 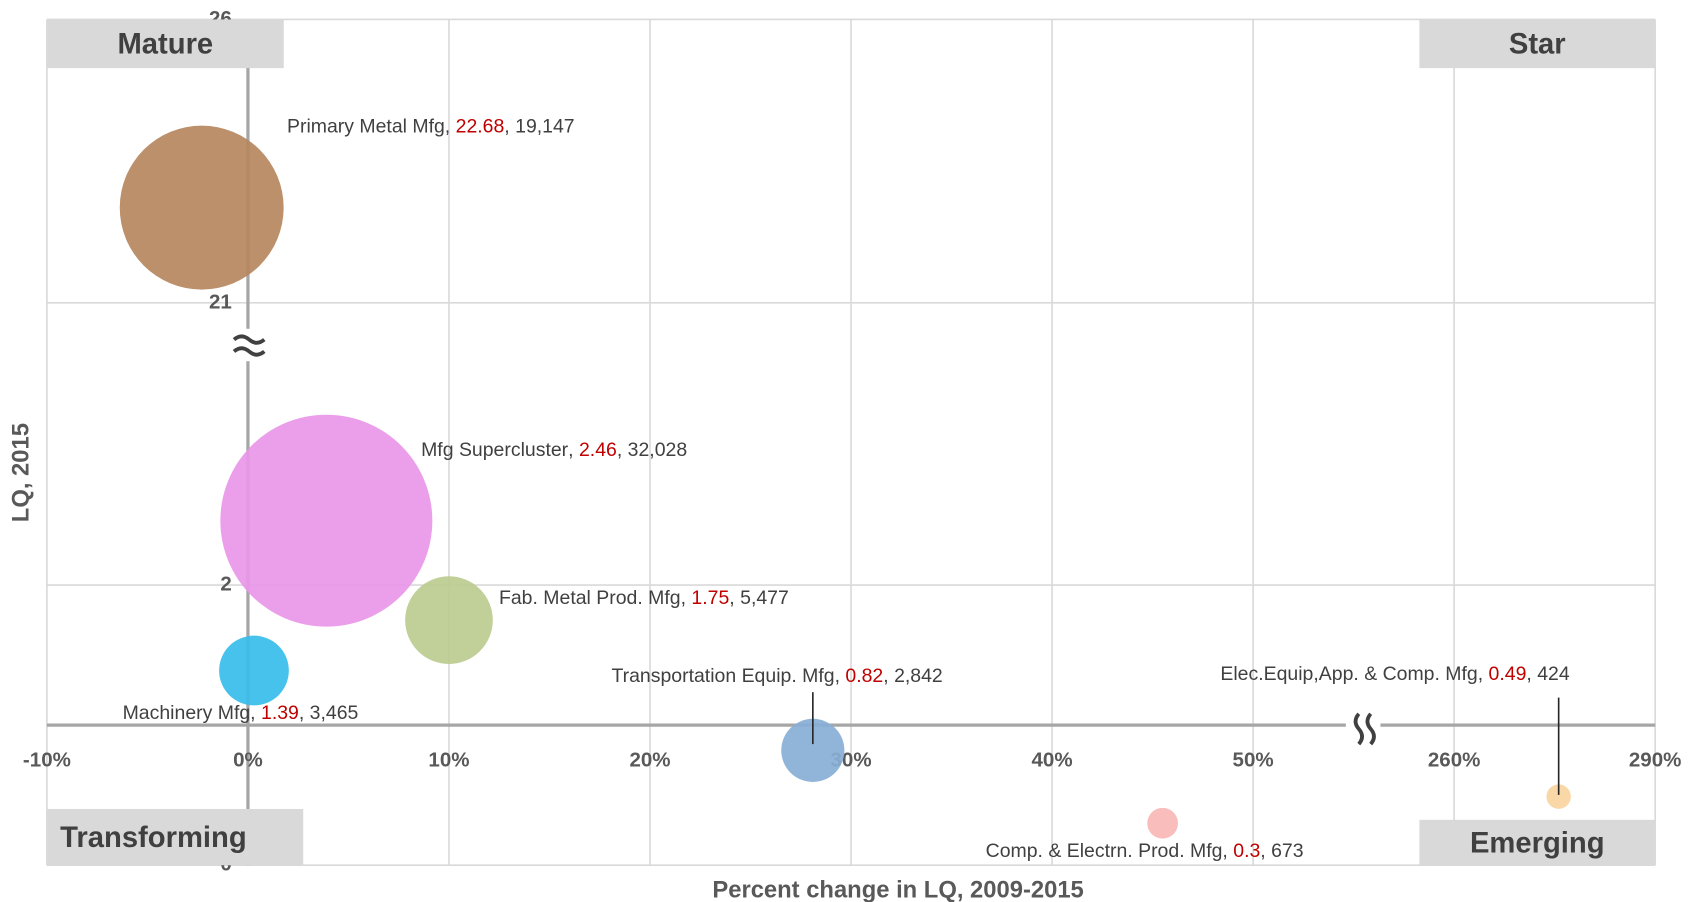 What do you see at coordinates (1253, 759) in the screenshot?
I see `x-tick-label: 50%` at bounding box center [1253, 759].